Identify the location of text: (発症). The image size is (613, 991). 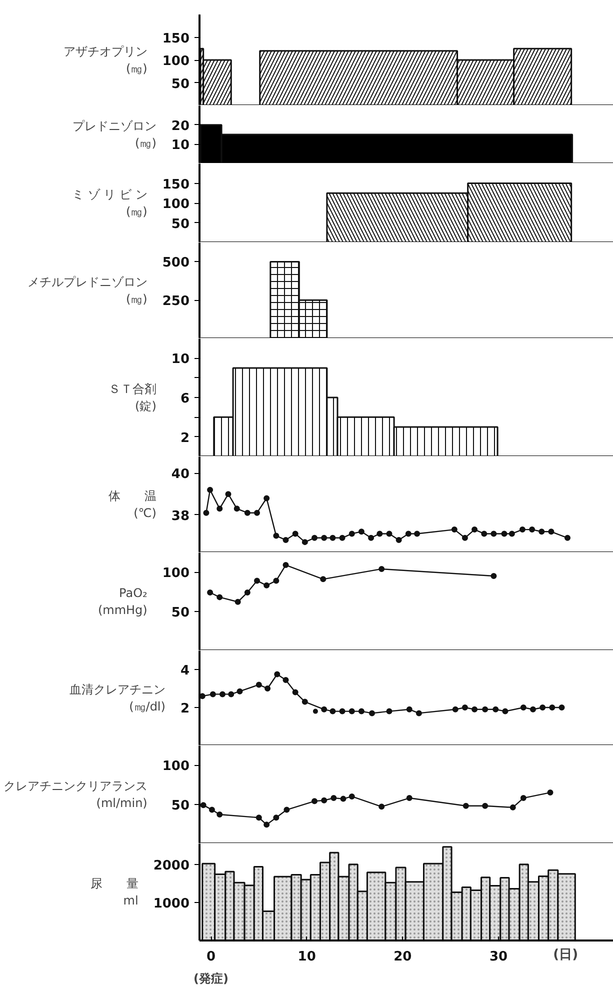
(211, 979).